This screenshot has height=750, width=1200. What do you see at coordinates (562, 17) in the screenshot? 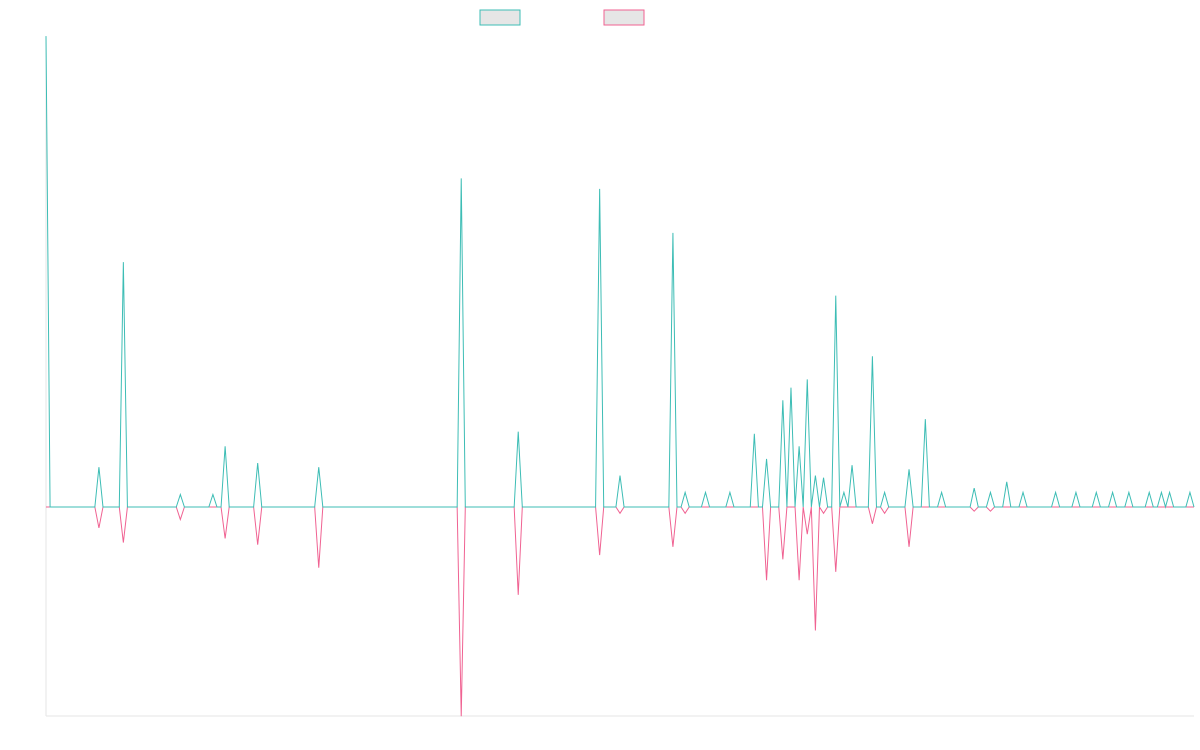
I see `legend` at bounding box center [562, 17].